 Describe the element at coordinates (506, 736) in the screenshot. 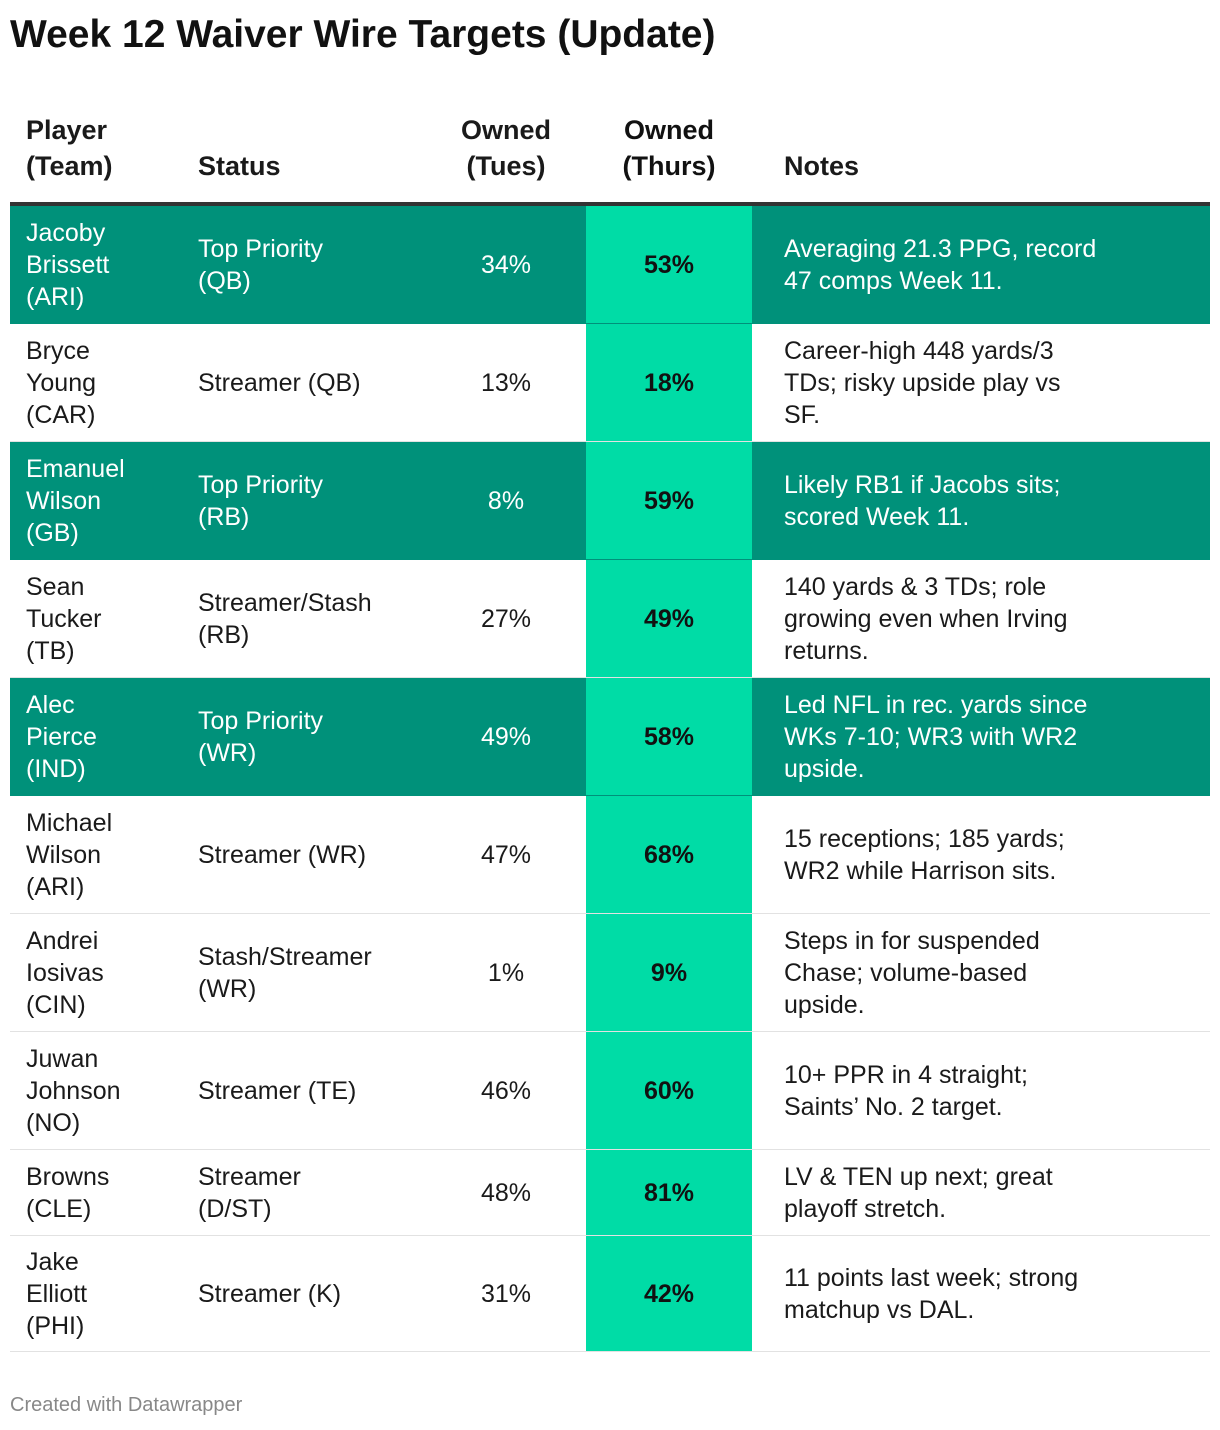

I see `owned-tues-cell: 49%` at that location.